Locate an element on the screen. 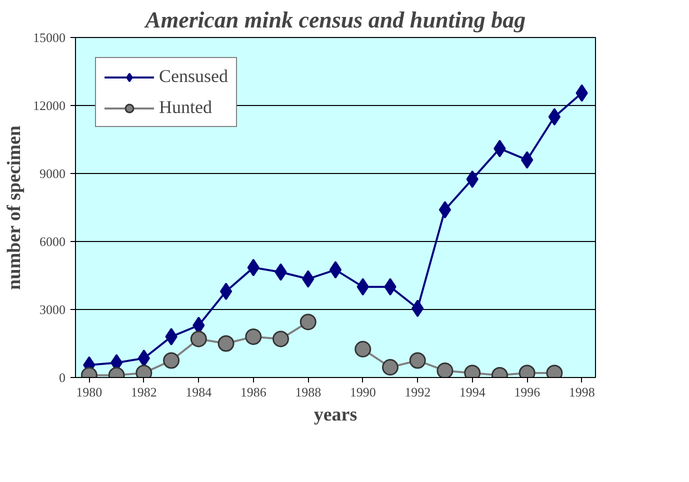  y-tick-label: 6000 is located at coordinates (53, 241).